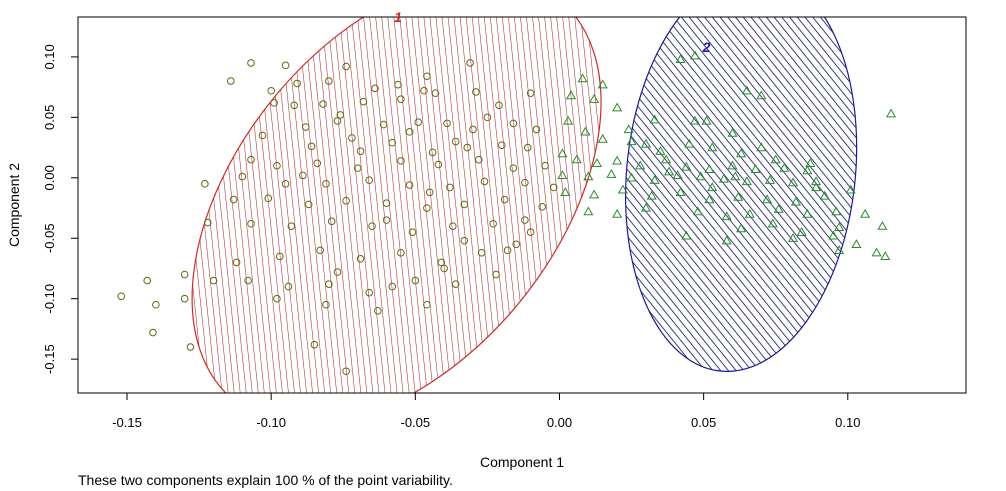 Image resolution: width=1006 pixels, height=491 pixels. Describe the element at coordinates (60, 209) in the screenshot. I see `y-axis: -0.15 -0.10 -0.05 0.00 0.05 0.10` at that location.